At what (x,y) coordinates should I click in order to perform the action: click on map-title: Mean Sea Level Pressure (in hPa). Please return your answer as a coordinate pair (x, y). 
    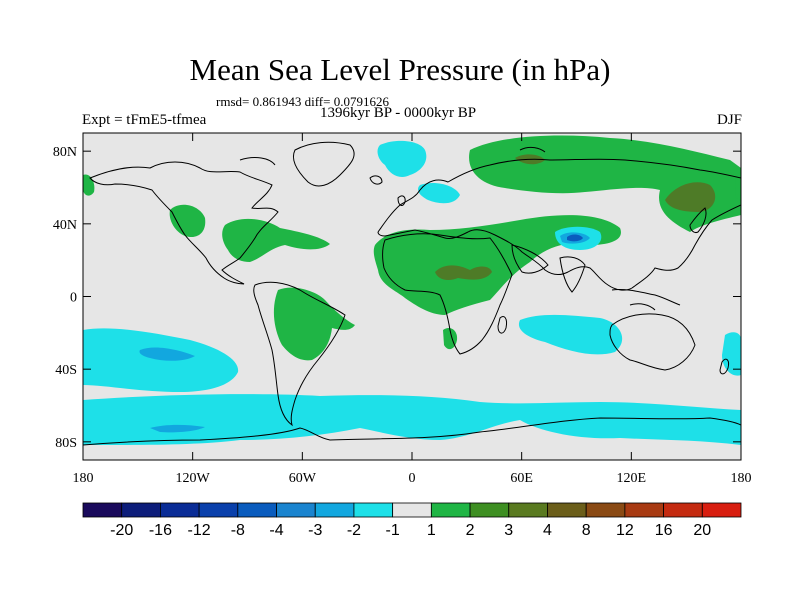
    Looking at the image, I should click on (400, 69).